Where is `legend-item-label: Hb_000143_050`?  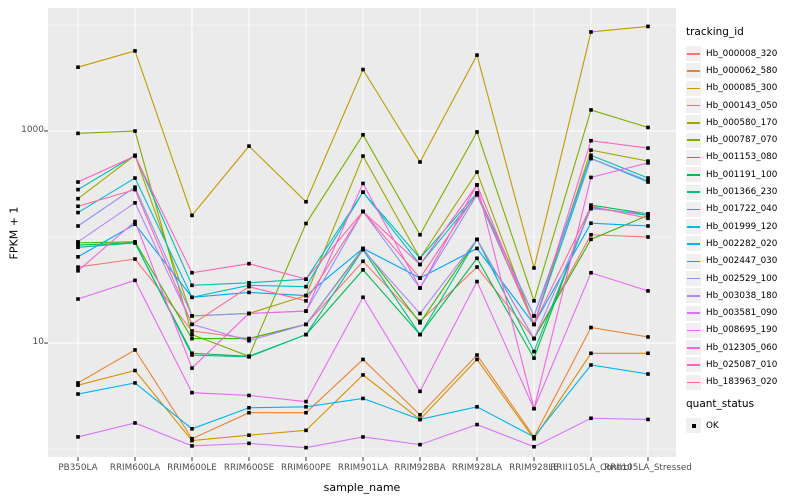
legend-item-label: Hb_000143_050 is located at coordinates (742, 105).